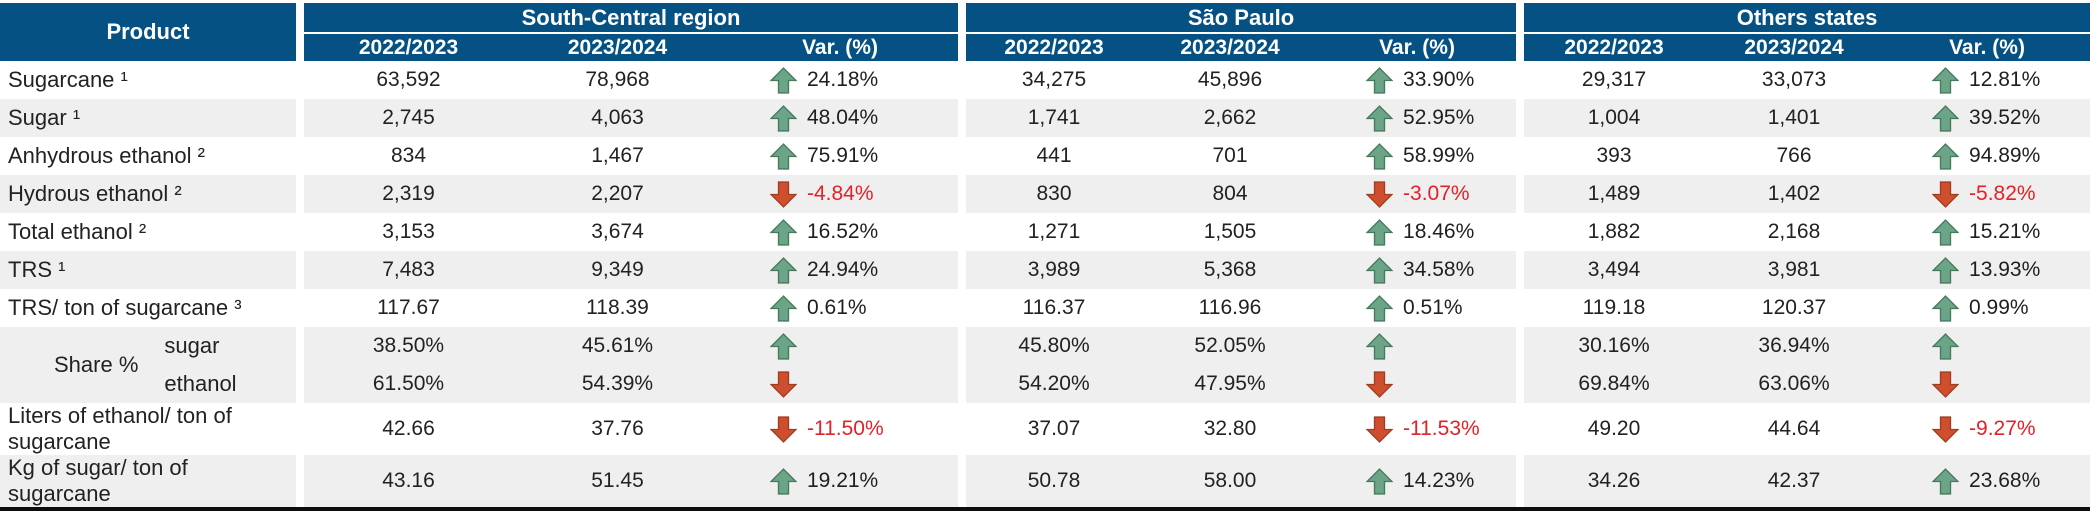 The image size is (2090, 511). I want to click on variation-value: 94.89%, so click(2005, 155).